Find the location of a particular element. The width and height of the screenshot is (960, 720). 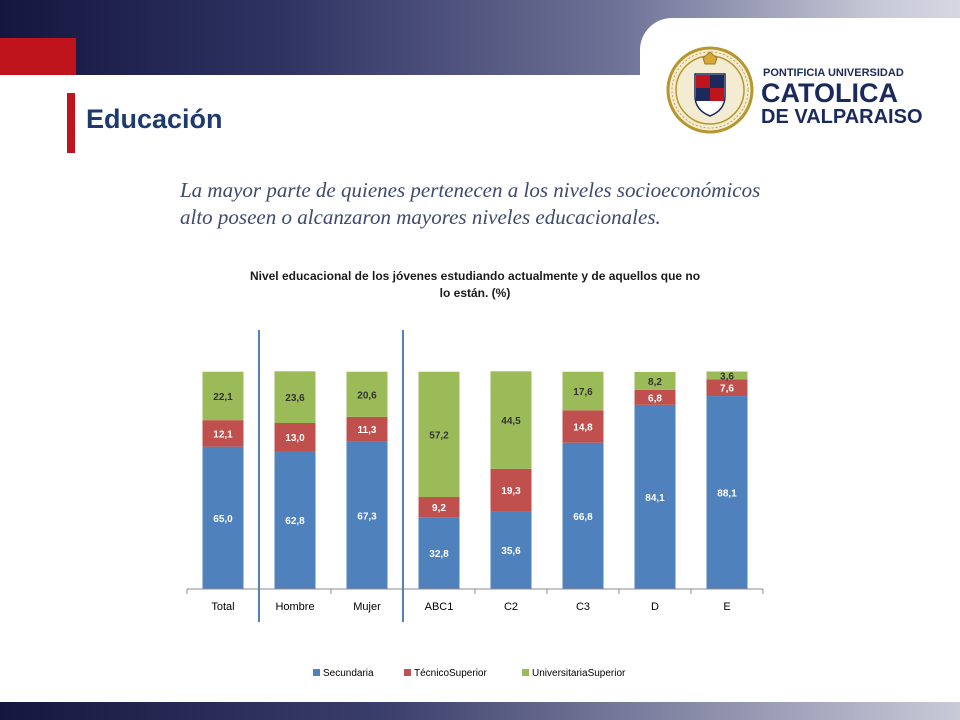

data-label: 3,6 is located at coordinates (727, 376).